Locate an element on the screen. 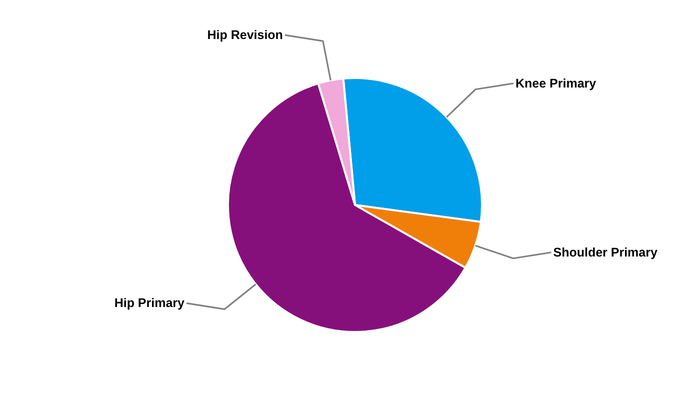  slice-label: Knee Primary is located at coordinates (555, 83).